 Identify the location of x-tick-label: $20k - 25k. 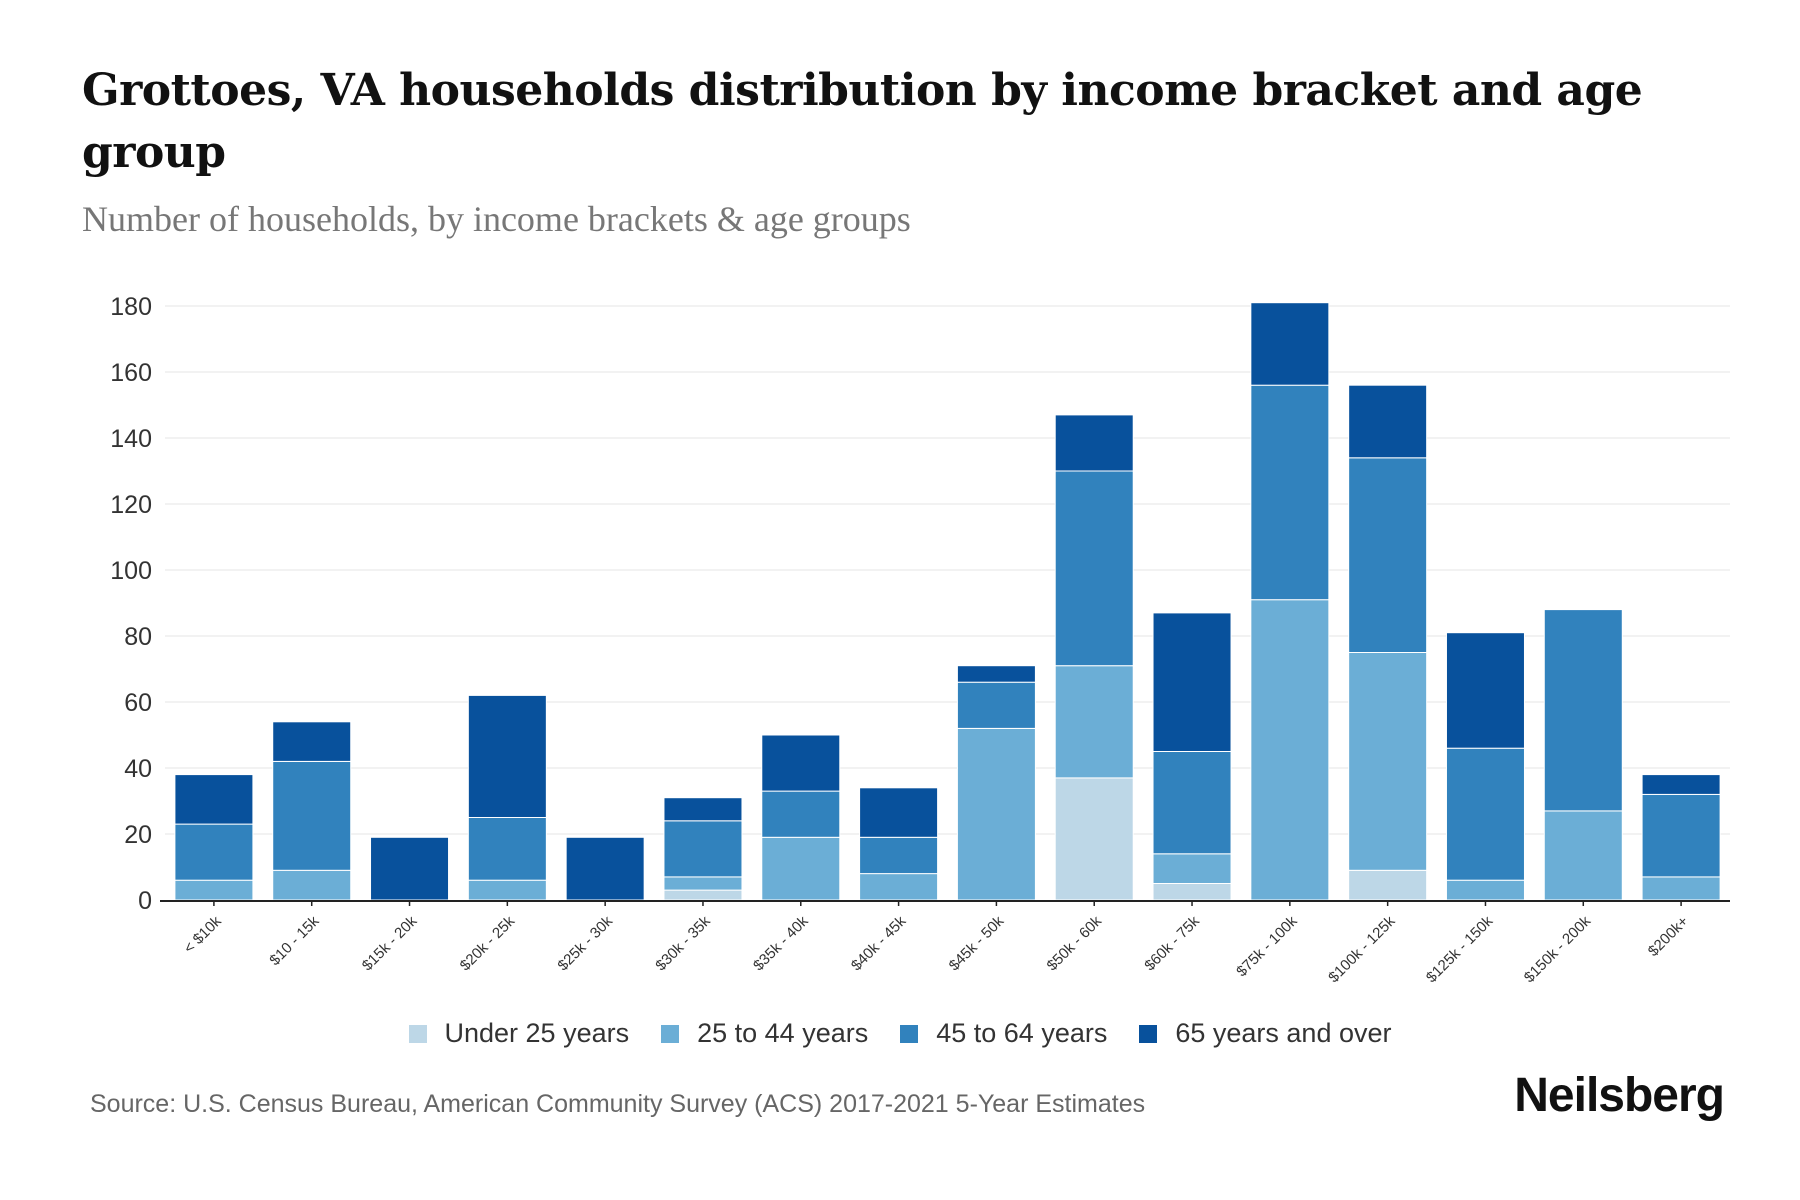
(488, 943).